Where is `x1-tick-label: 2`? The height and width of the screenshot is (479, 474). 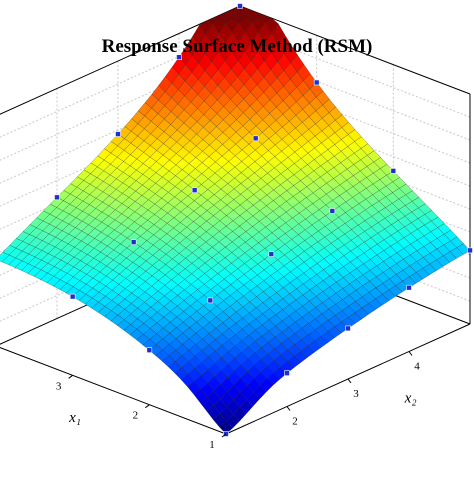 x1-tick-label: 2 is located at coordinates (136, 416).